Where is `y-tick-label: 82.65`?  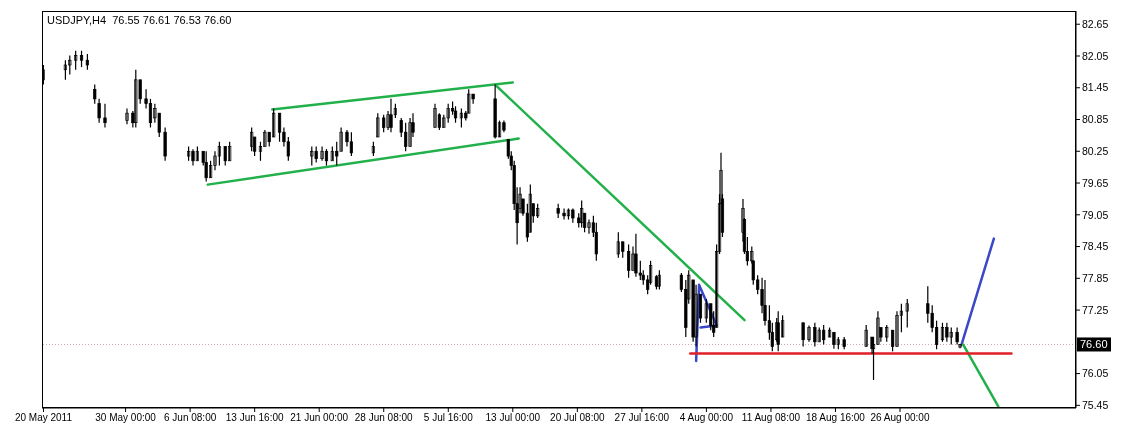
y-tick-label: 82.65 is located at coordinates (1095, 23).